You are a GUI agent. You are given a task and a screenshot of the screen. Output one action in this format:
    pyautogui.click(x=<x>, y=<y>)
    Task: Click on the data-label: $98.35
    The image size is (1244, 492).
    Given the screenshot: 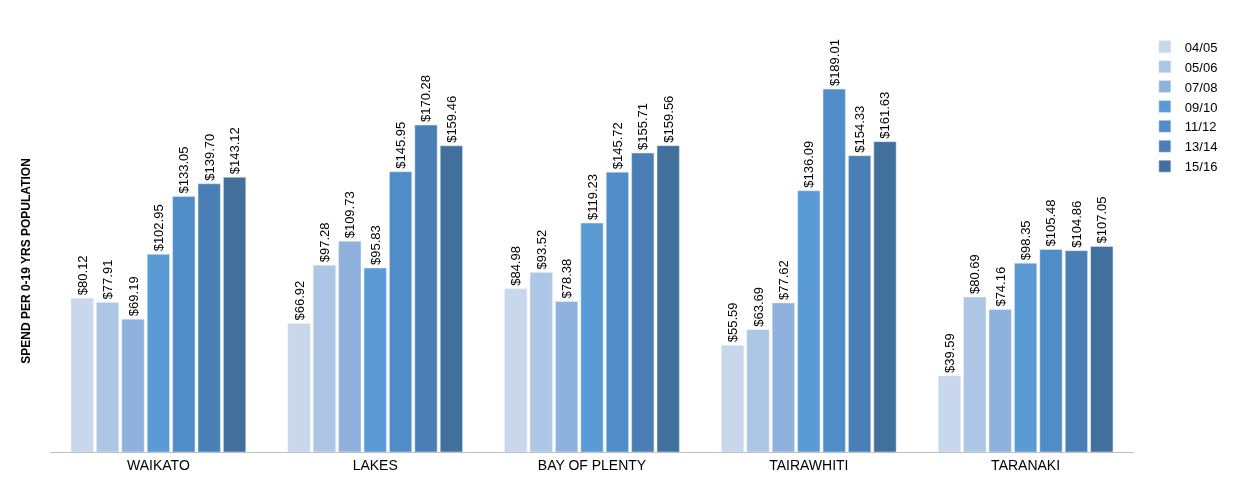 What is the action you would take?
    pyautogui.click(x=1026, y=240)
    